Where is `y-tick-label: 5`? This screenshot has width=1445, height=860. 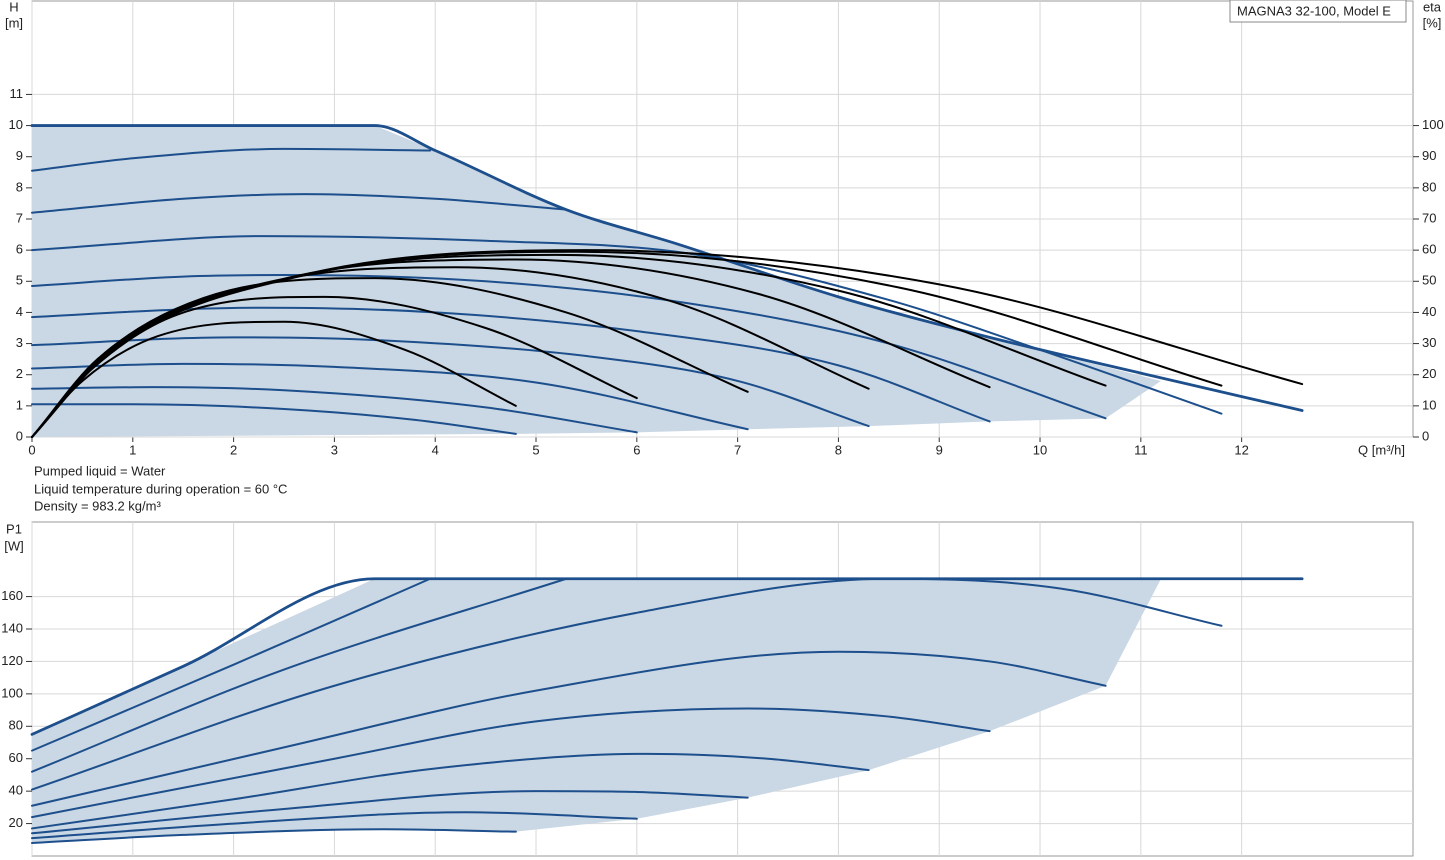 y-tick-label: 5 is located at coordinates (19, 280).